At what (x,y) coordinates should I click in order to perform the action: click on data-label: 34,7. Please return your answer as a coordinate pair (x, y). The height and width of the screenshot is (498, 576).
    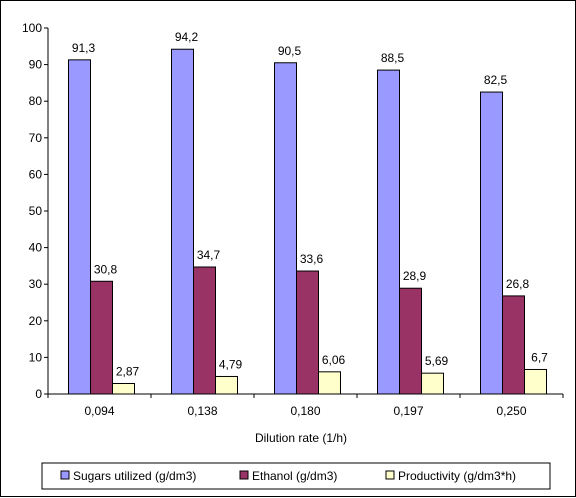
    Looking at the image, I should click on (209, 255).